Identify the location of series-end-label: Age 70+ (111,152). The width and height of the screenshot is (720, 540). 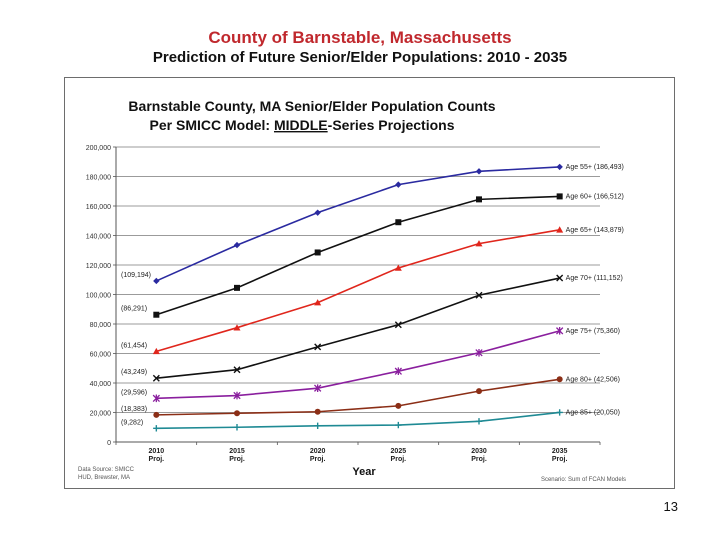
(594, 278).